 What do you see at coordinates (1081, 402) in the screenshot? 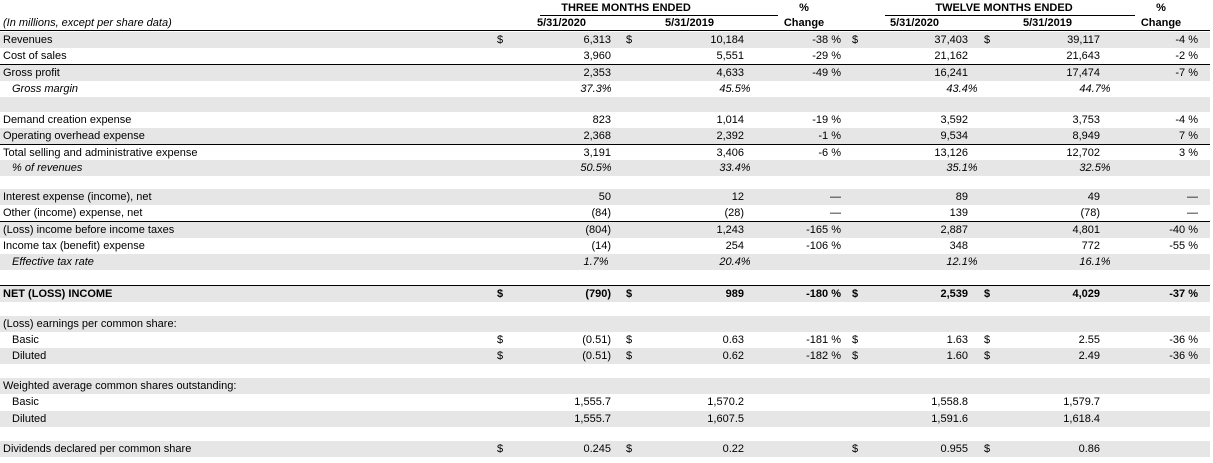
I see `value-cell: 1,579.7` at bounding box center [1081, 402].